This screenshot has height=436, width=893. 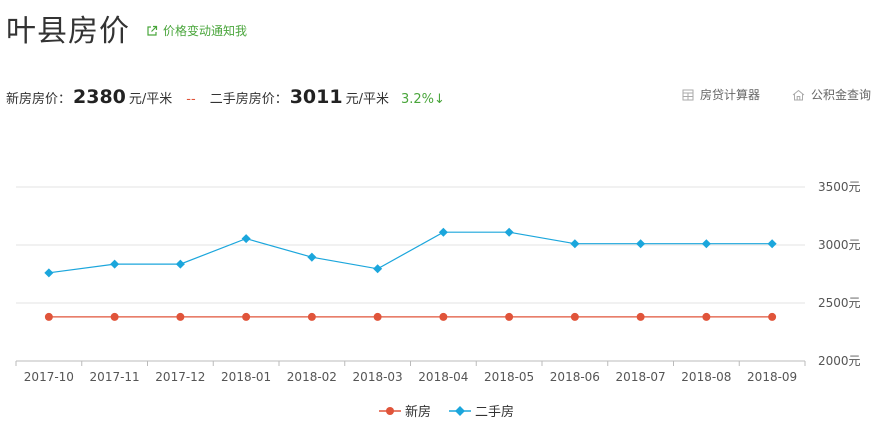 I want to click on legend-label-second: 二手房, so click(x=495, y=412).